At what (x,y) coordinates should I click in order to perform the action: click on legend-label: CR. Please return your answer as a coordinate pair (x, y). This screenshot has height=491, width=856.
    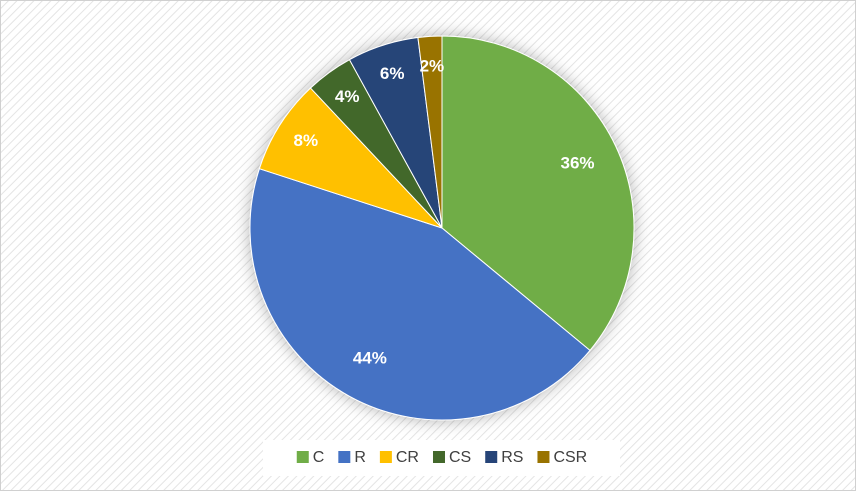
    Looking at the image, I should click on (407, 457).